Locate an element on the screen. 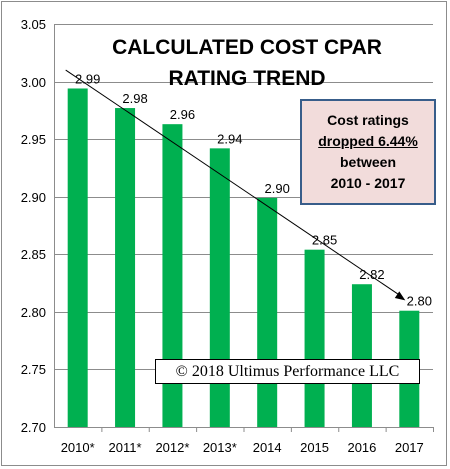  x-tick-label: 2010* is located at coordinates (78, 447).